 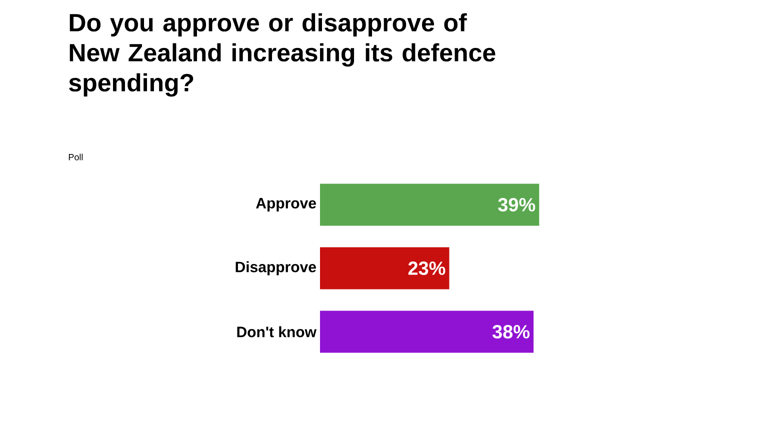 I want to click on y-tick-label: Don't know, so click(x=277, y=332).